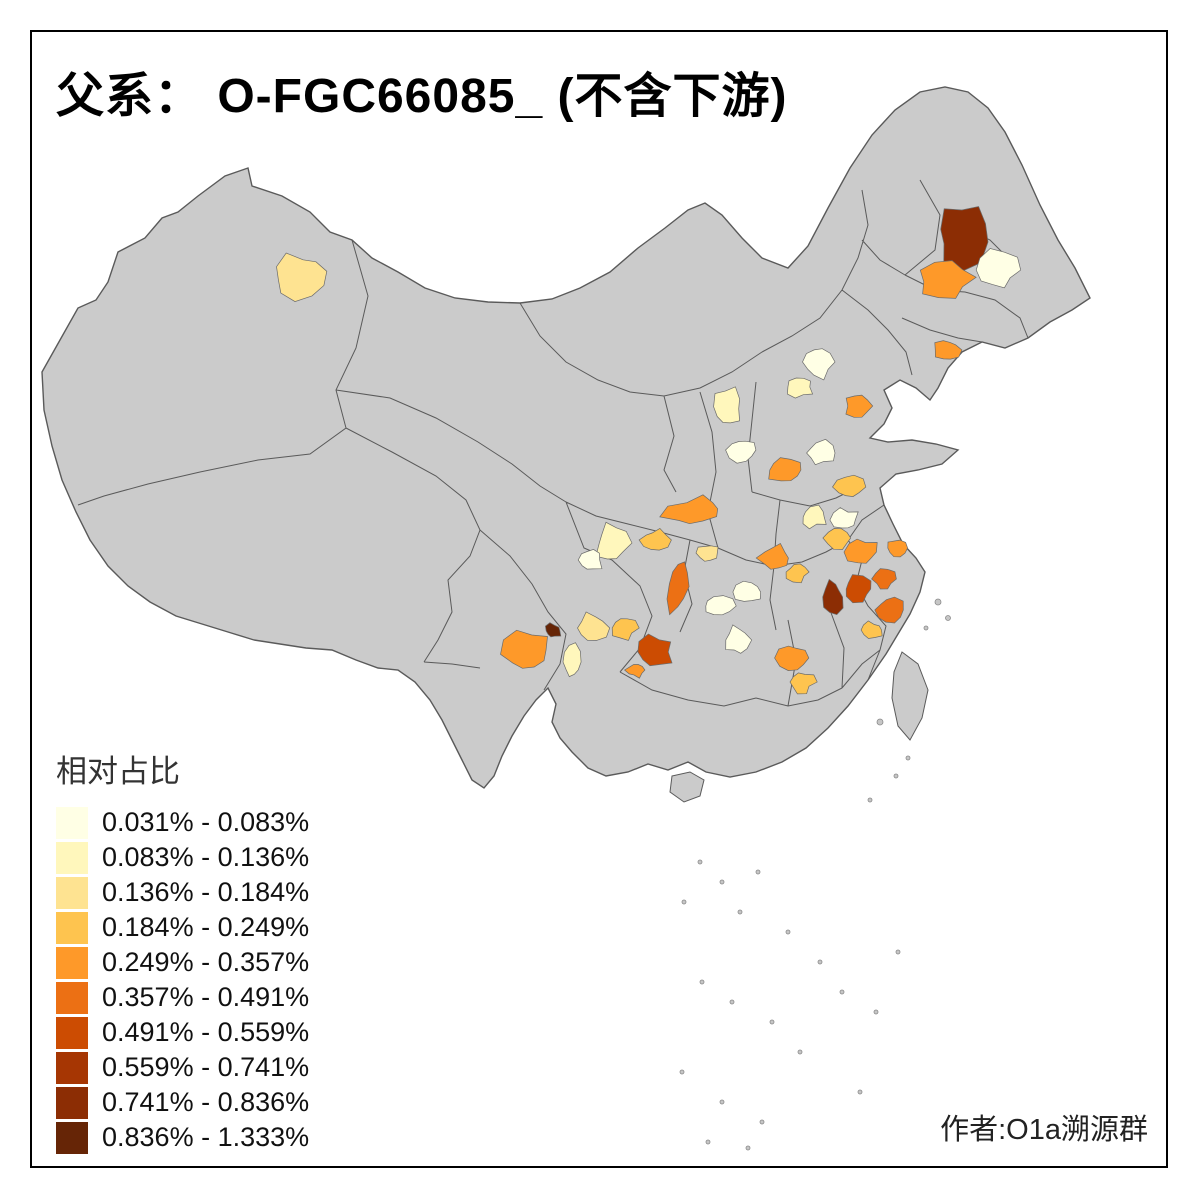  I want to click on legend-bin-label: 0.491% - 0.559%, so click(206, 1032).